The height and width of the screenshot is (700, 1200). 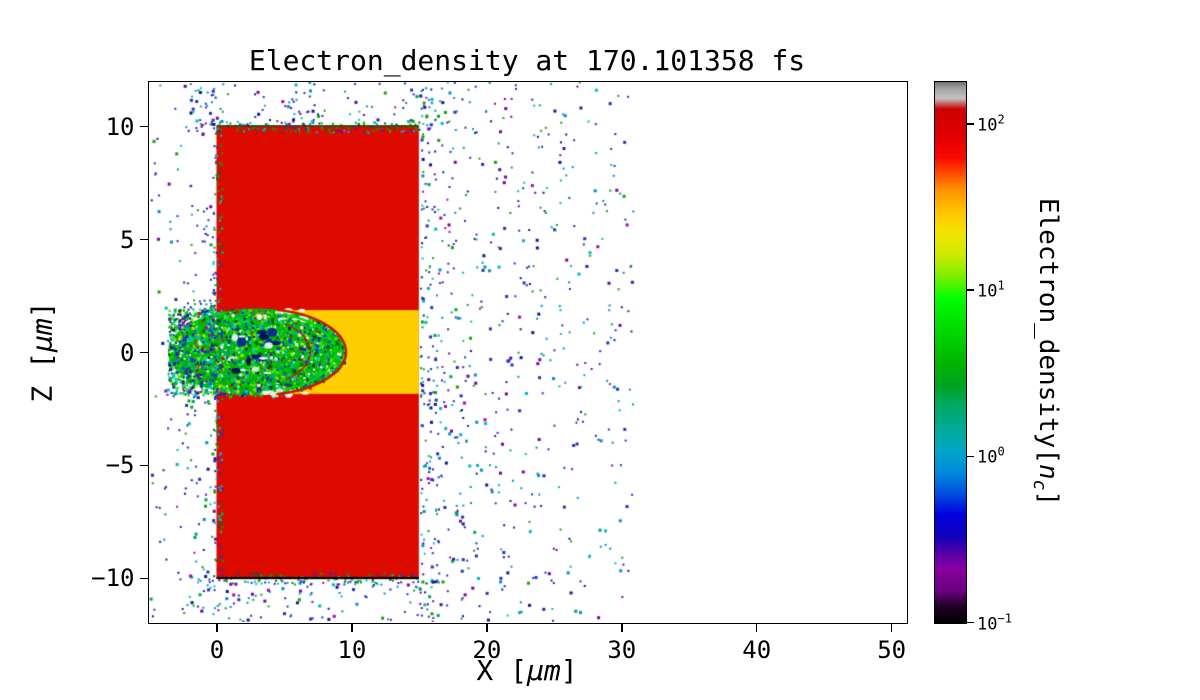 I want to click on y-axis-label: Z [μm], so click(x=42, y=351).